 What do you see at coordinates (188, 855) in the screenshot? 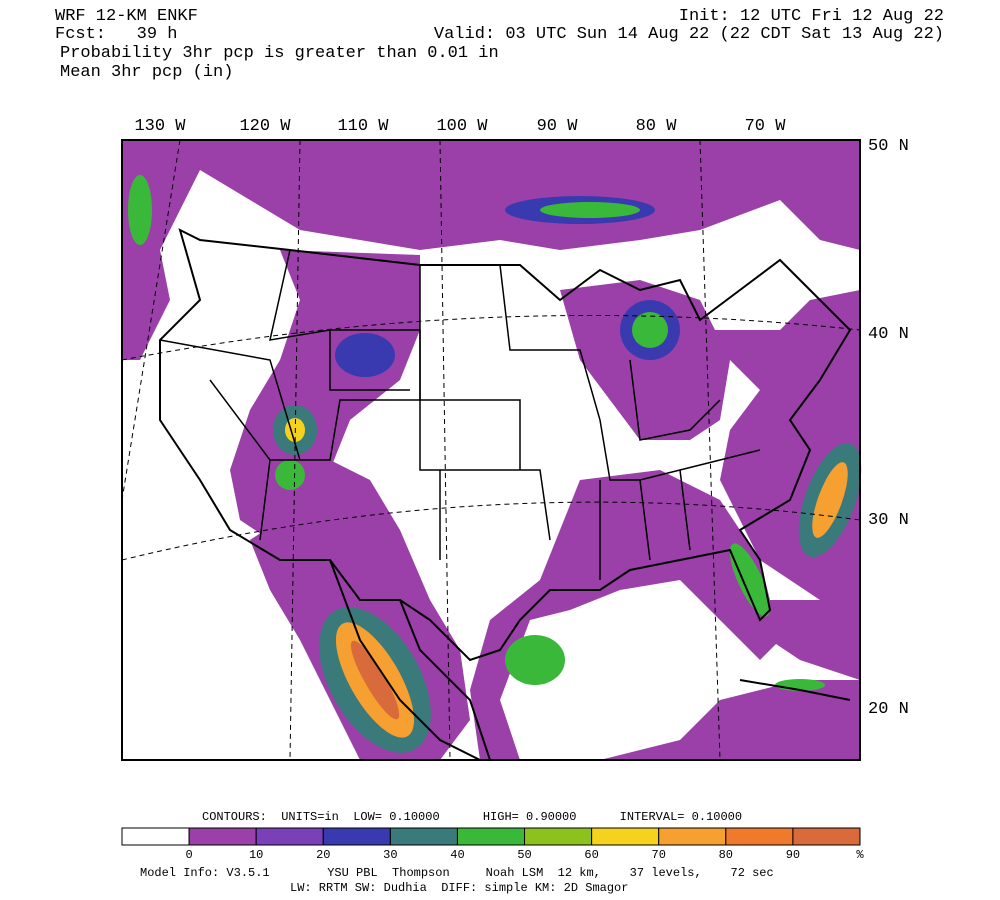
I see `colorbar-label: 0` at bounding box center [188, 855].